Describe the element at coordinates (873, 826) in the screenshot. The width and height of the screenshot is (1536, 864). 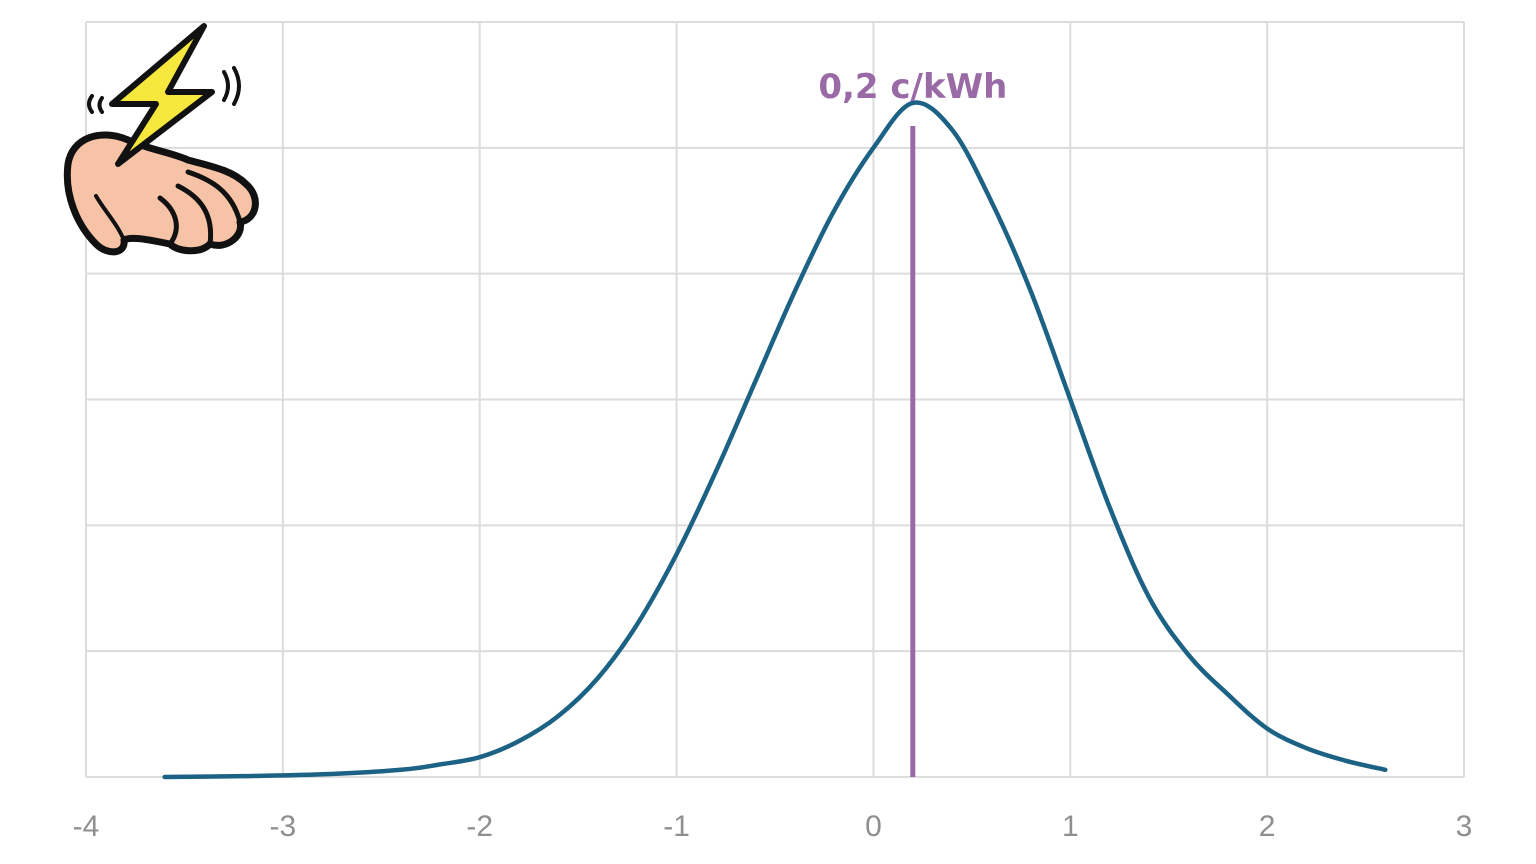
I see `x-tick-label: 0` at that location.